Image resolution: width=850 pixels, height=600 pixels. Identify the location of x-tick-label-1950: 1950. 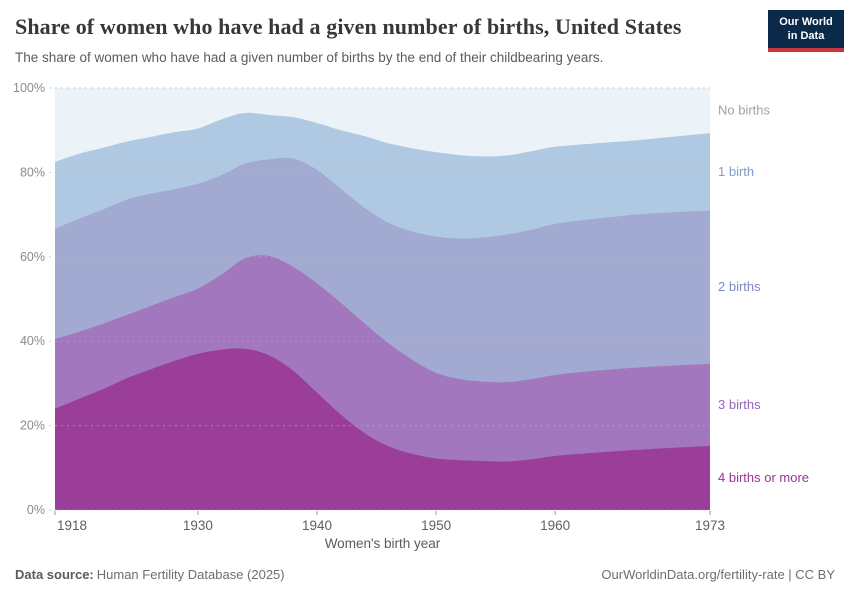
(436, 525).